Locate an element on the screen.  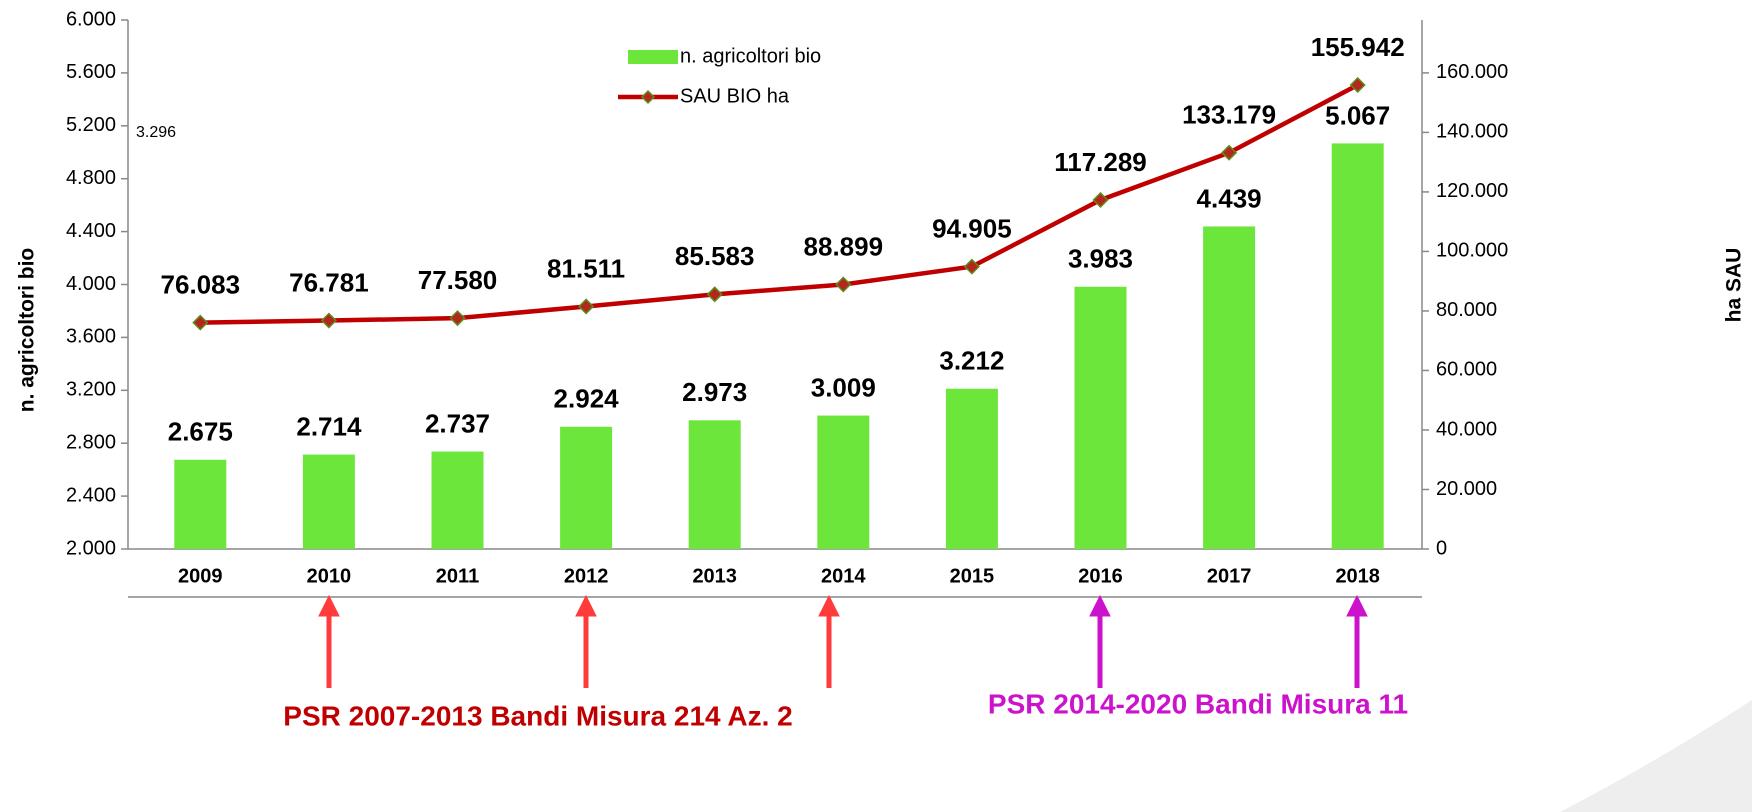
data-label: 2.924 is located at coordinates (587, 399).